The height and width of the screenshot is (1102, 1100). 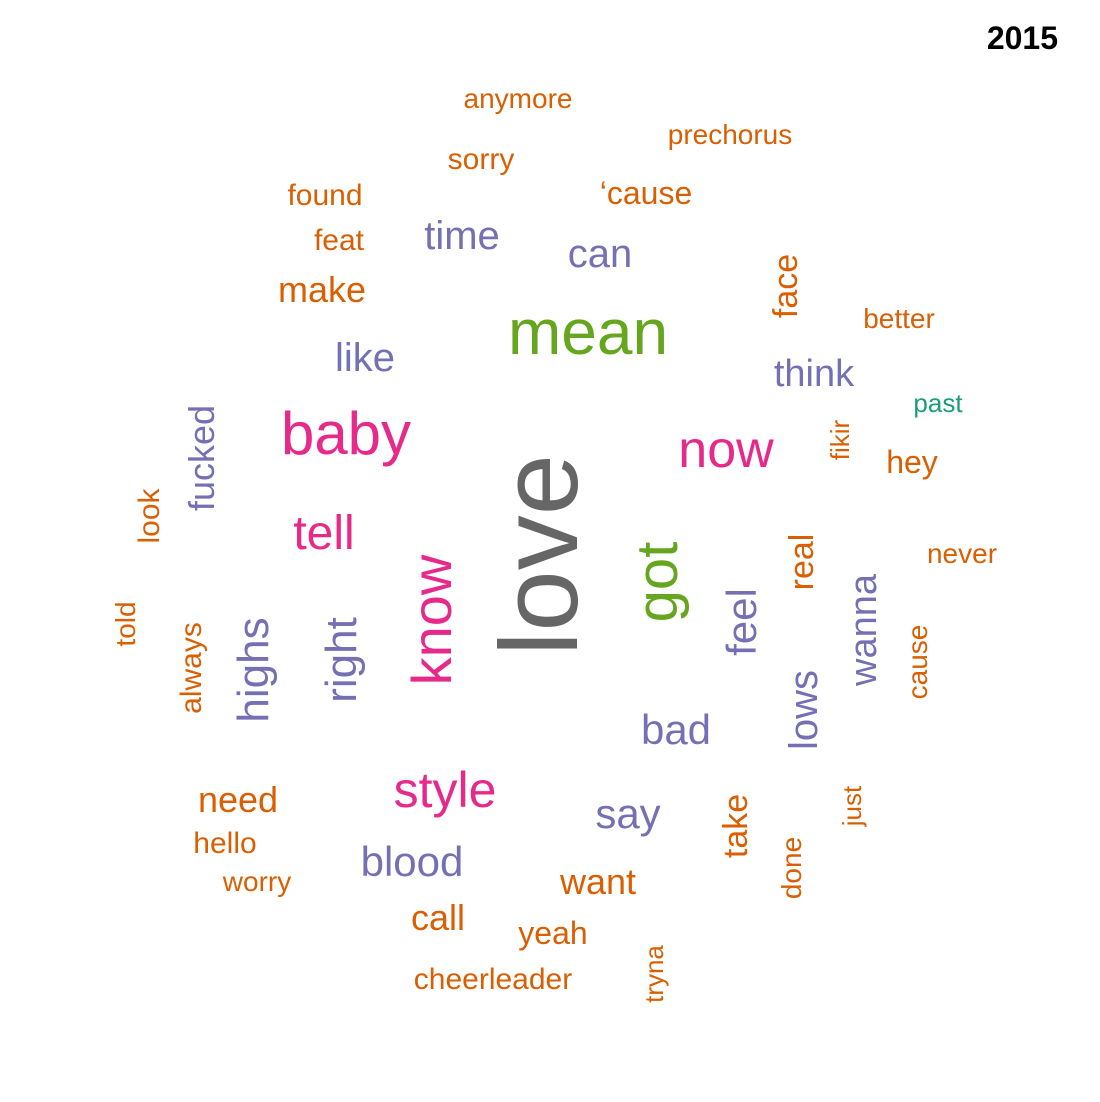 What do you see at coordinates (598, 881) in the screenshot?
I see `word-23: want` at bounding box center [598, 881].